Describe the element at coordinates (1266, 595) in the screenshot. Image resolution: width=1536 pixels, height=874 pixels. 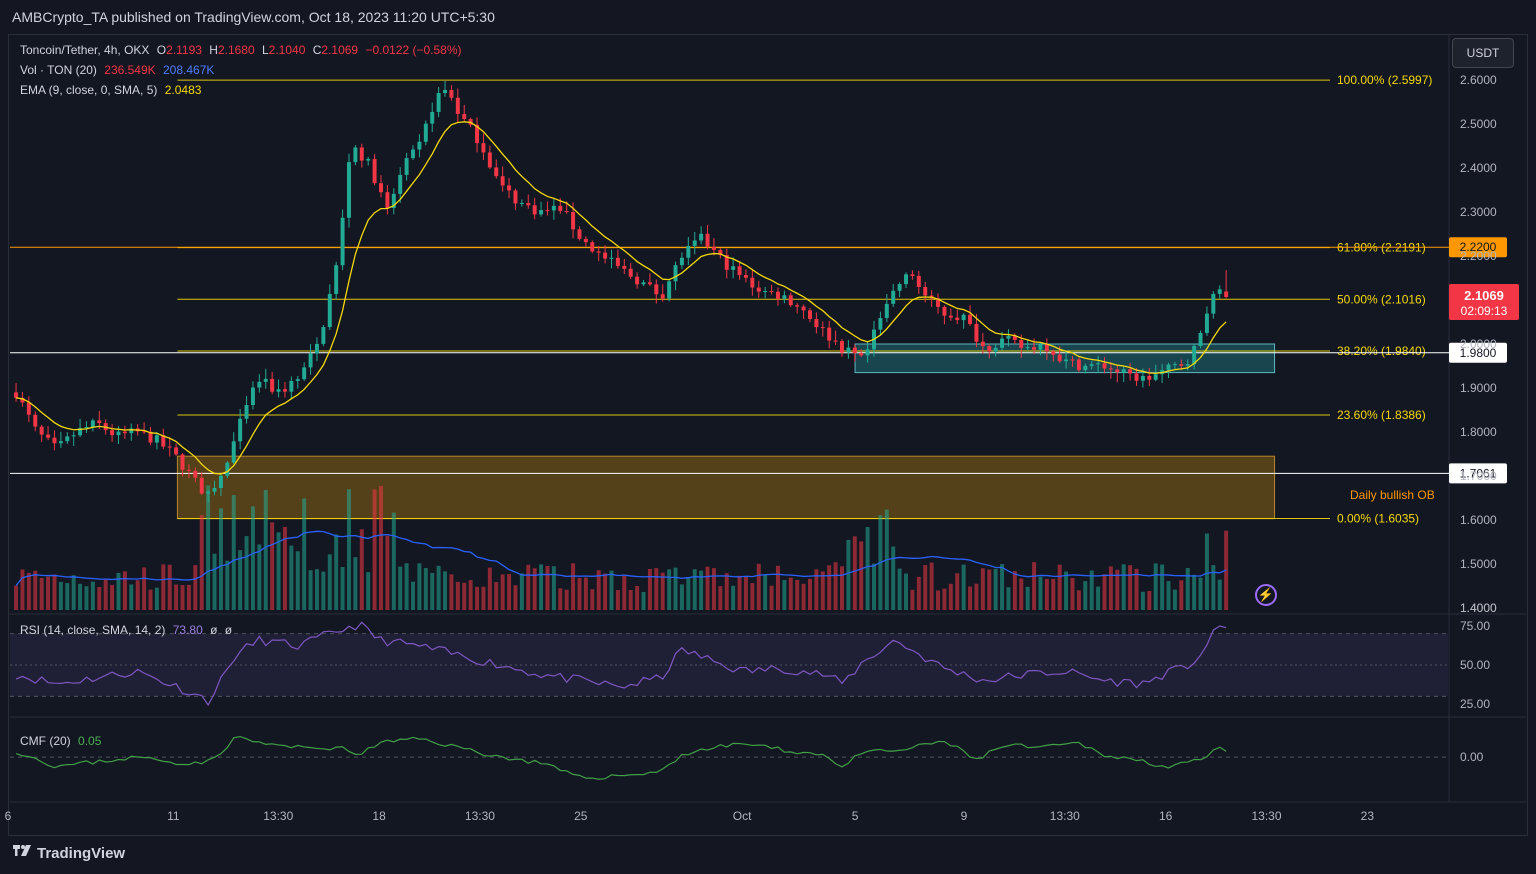
I see `lightning-icon: ⚡` at that location.